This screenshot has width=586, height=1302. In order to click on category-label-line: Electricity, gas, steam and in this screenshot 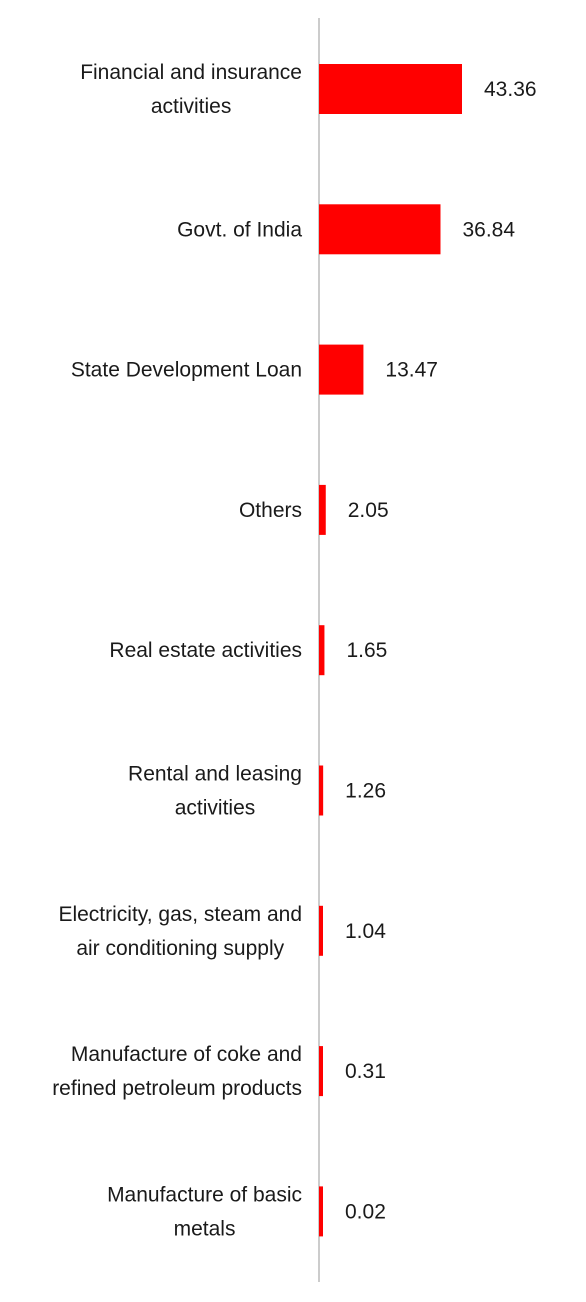, I will do `click(180, 914)`.